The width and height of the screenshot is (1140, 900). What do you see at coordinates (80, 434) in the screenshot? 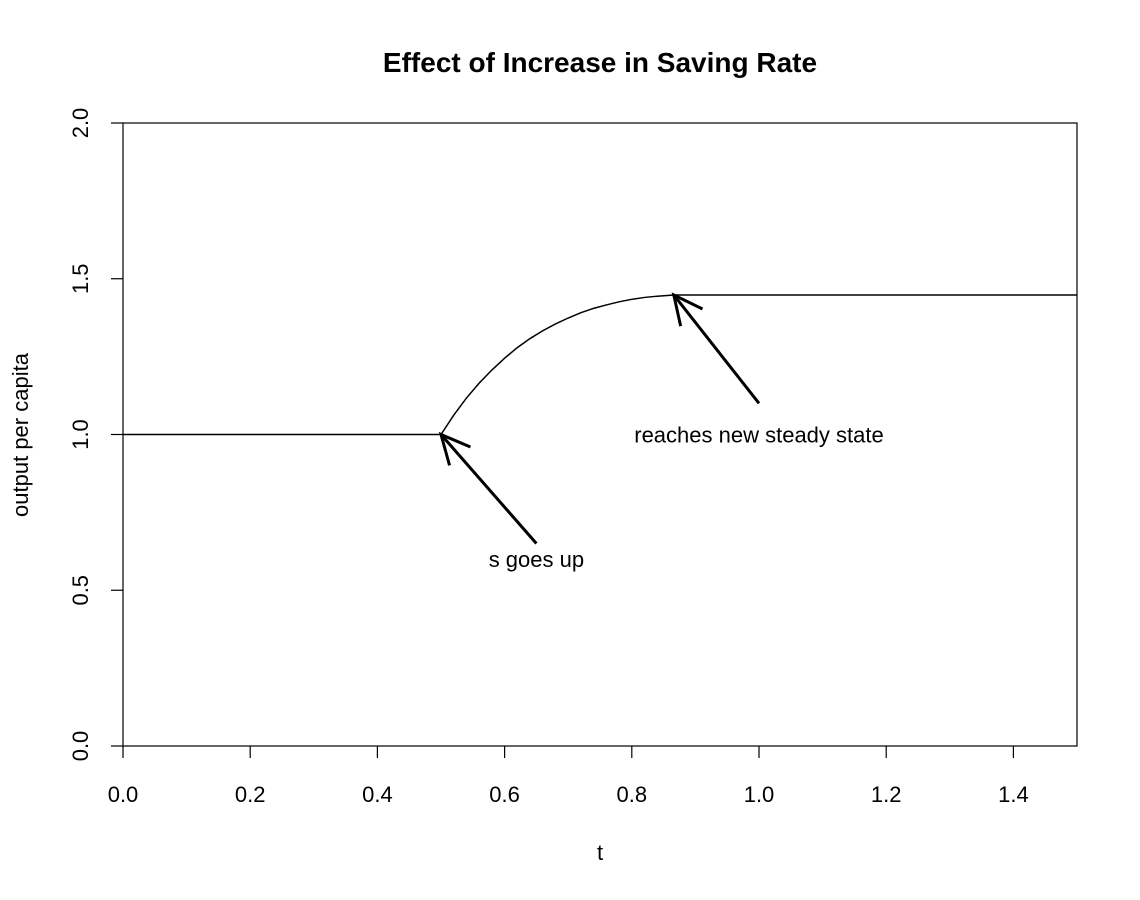
I see `y-tick-label: 1.0` at bounding box center [80, 434].